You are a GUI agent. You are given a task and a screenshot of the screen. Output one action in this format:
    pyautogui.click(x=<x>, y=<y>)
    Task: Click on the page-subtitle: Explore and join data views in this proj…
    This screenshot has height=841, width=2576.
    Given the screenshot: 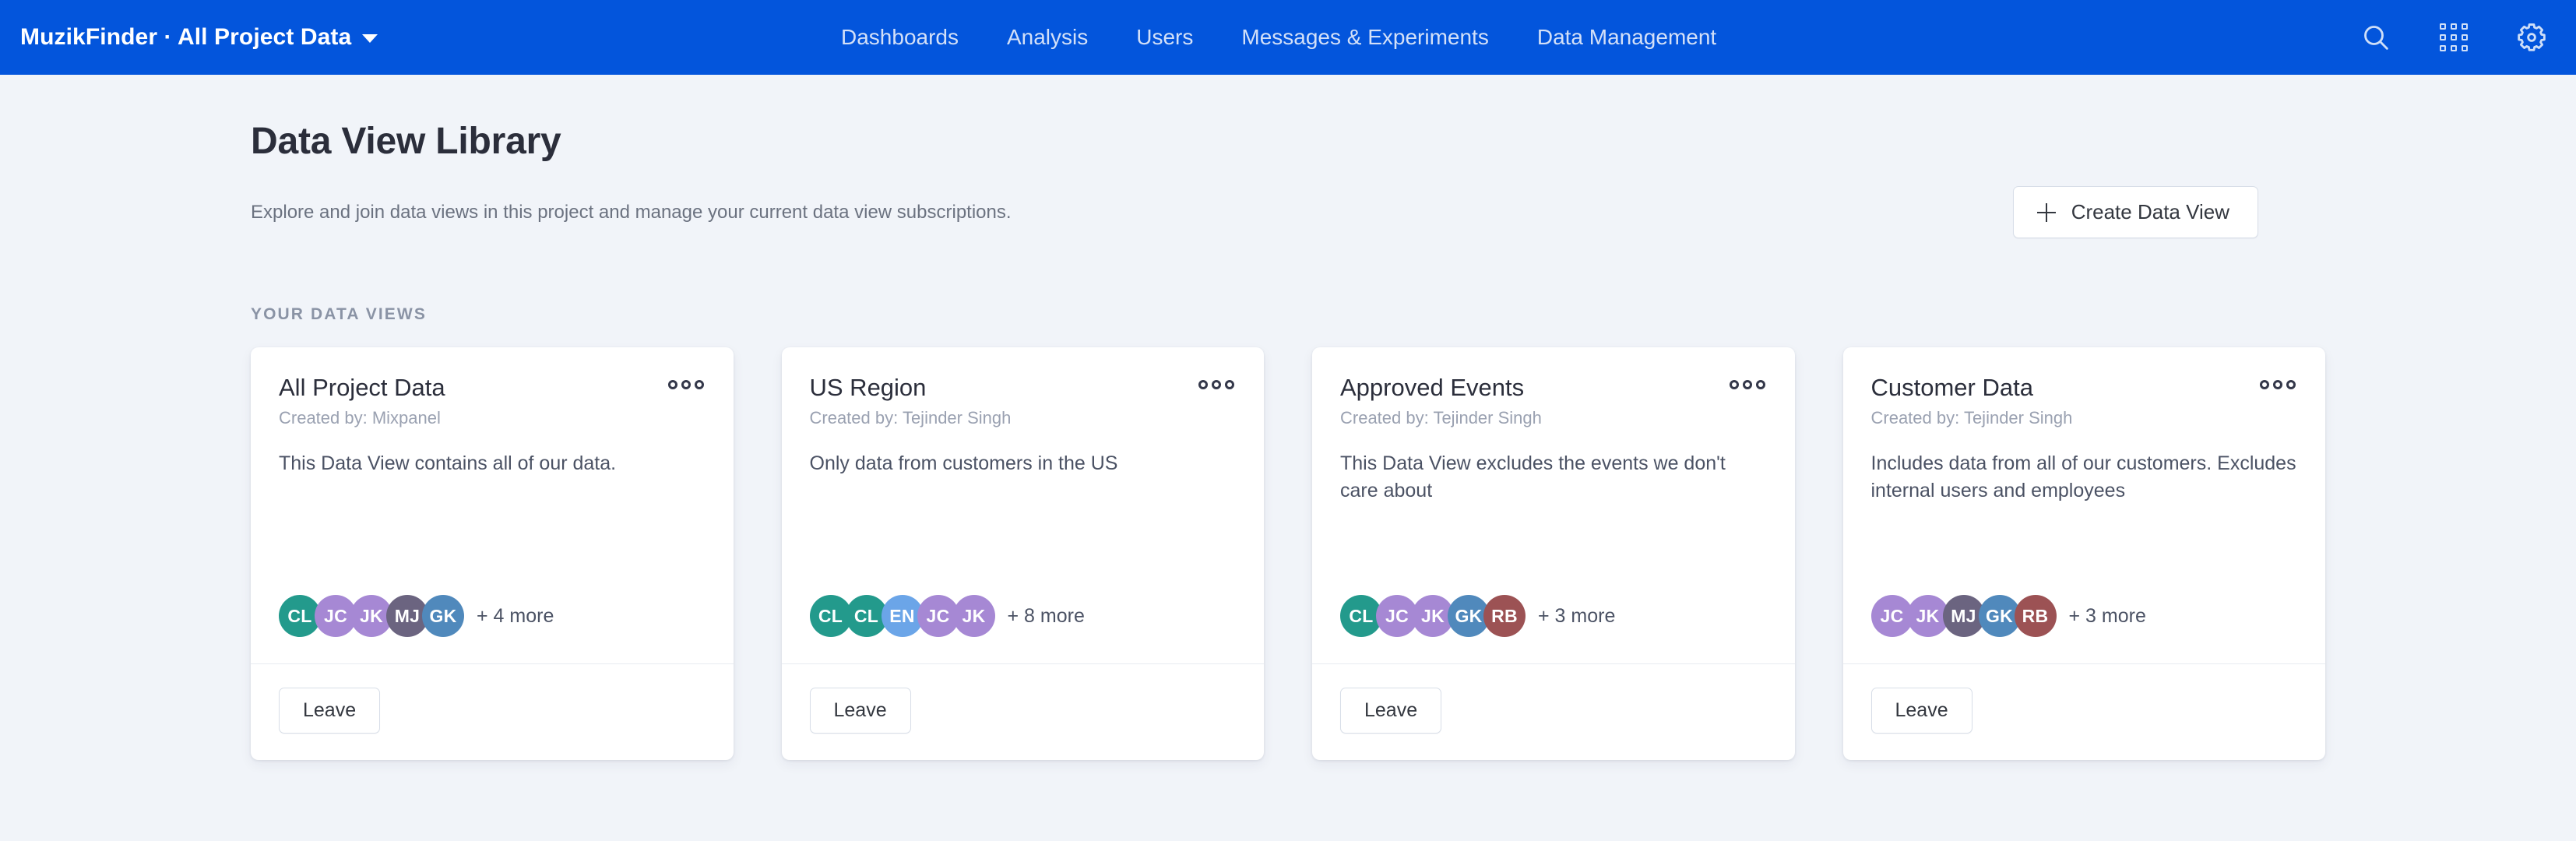 What is the action you would take?
    pyautogui.click(x=631, y=212)
    